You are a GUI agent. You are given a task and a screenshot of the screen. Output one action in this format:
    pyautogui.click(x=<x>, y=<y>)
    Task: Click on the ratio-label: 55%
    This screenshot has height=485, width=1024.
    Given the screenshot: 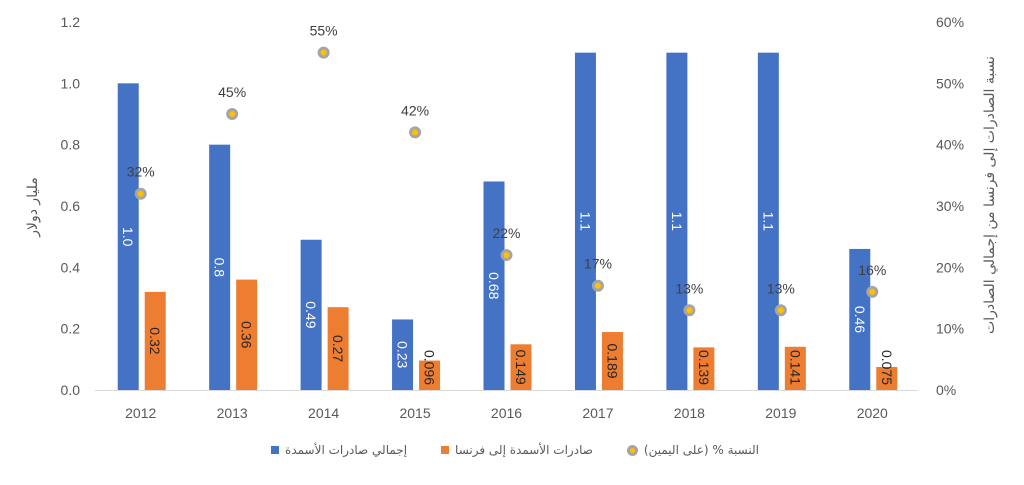 What is the action you would take?
    pyautogui.click(x=324, y=31)
    